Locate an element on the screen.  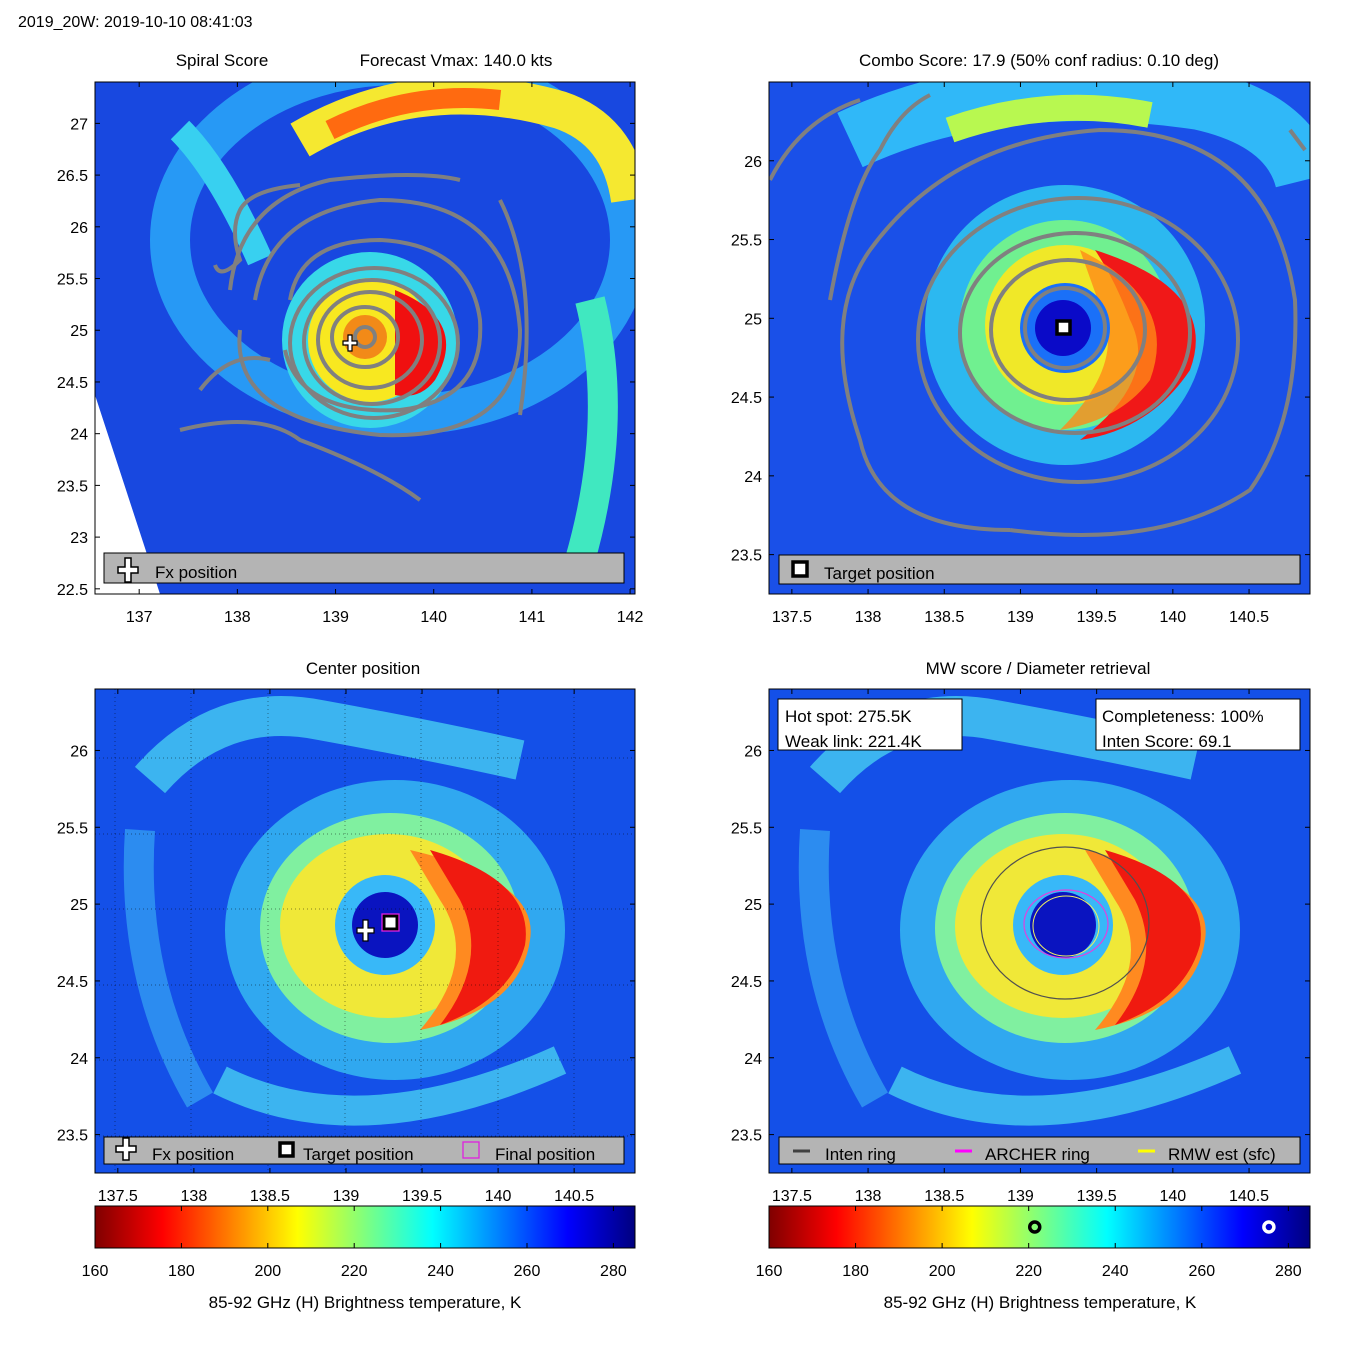
mwscore-legend-archer-label: ARCHER ring is located at coordinates (1037, 1154).